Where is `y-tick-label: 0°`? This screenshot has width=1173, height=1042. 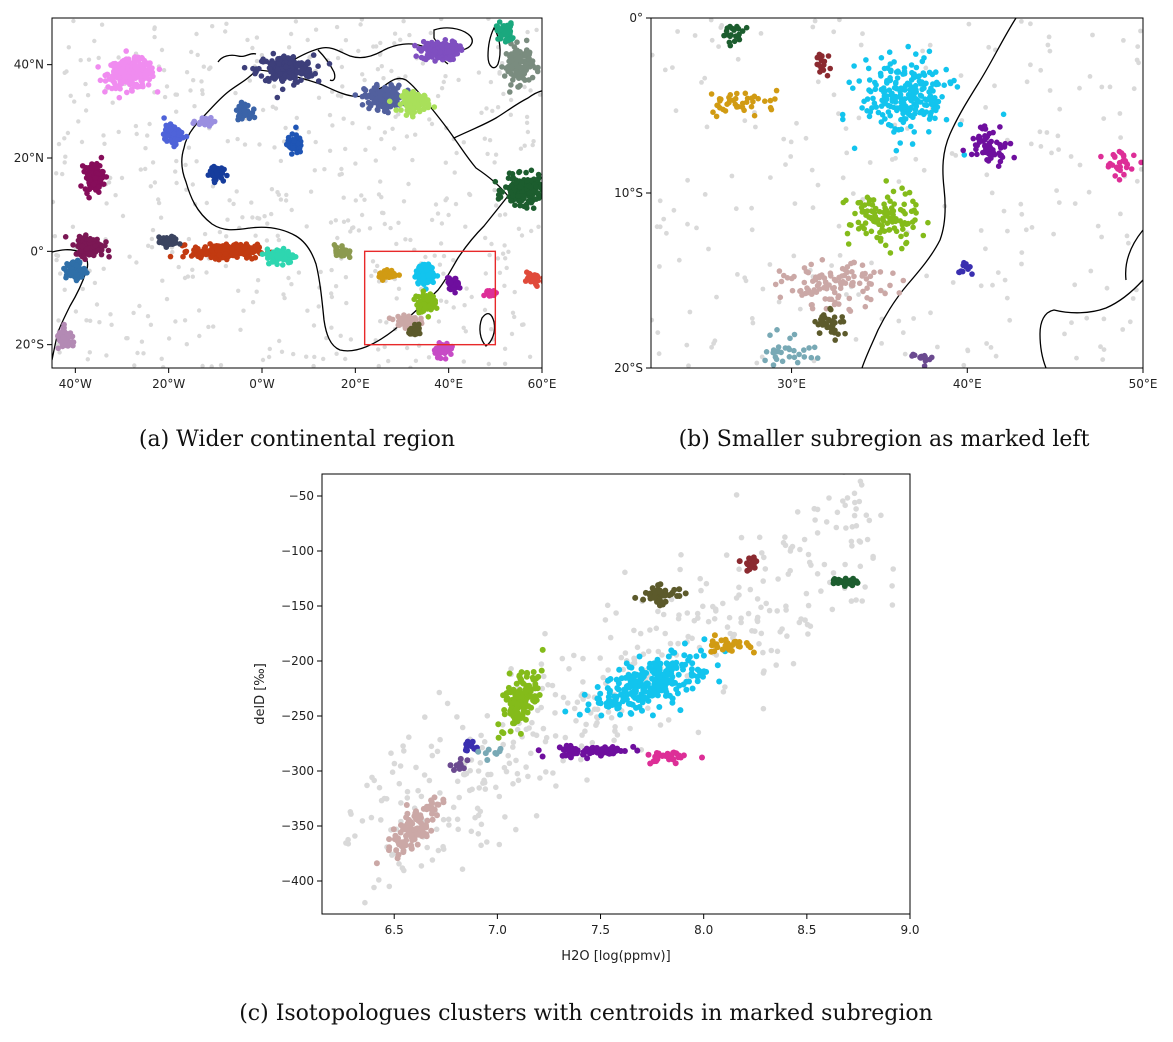
y-tick-label: 0° is located at coordinates (636, 18).